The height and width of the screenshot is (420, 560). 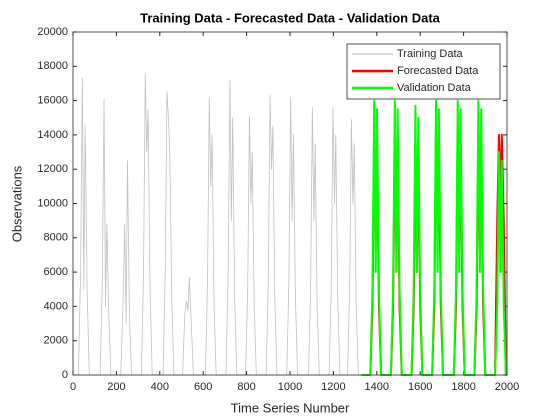 I want to click on y-tick-label: 16000, so click(x=52, y=101).